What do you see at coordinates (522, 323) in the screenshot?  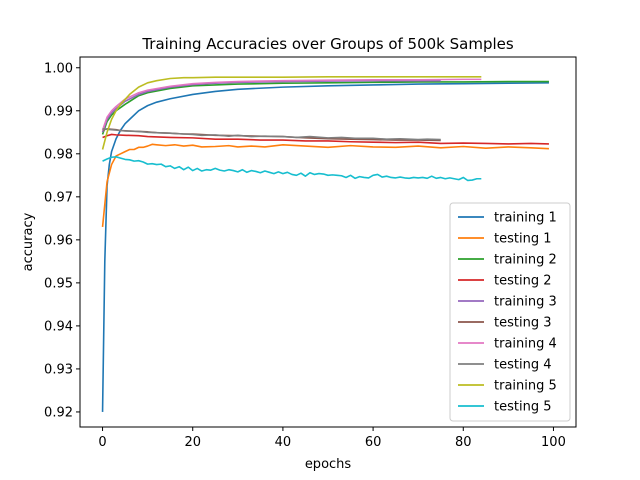 I see `legend-entry: testing 3` at bounding box center [522, 323].